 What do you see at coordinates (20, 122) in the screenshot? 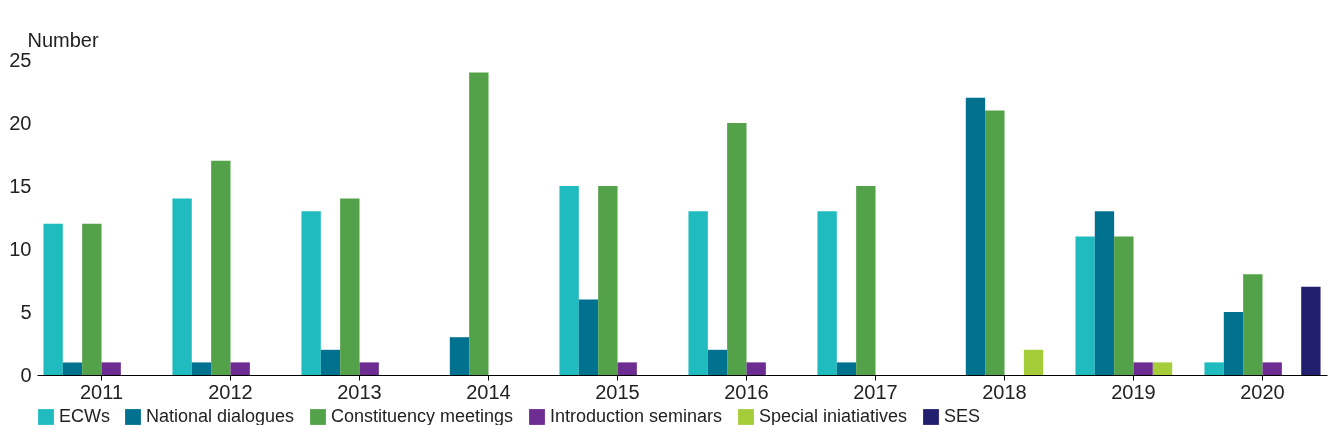
I see `y-tick-label: 20` at bounding box center [20, 122].